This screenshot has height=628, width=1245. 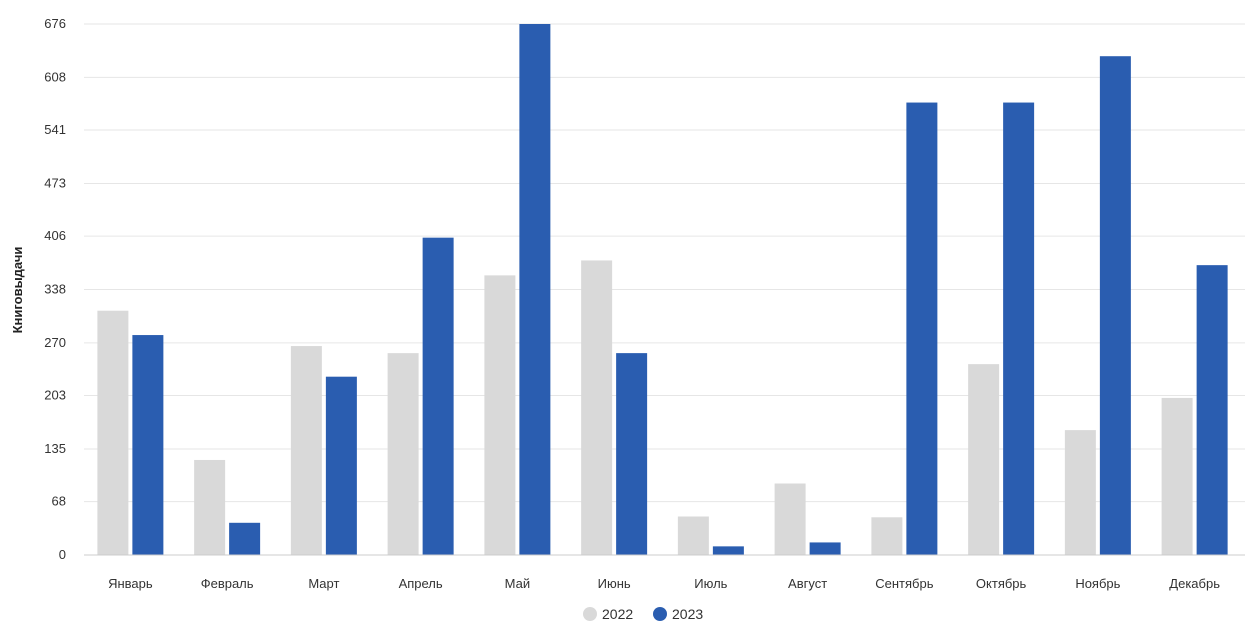 What do you see at coordinates (614, 583) in the screenshot?
I see `x-tick-label: Июнь` at bounding box center [614, 583].